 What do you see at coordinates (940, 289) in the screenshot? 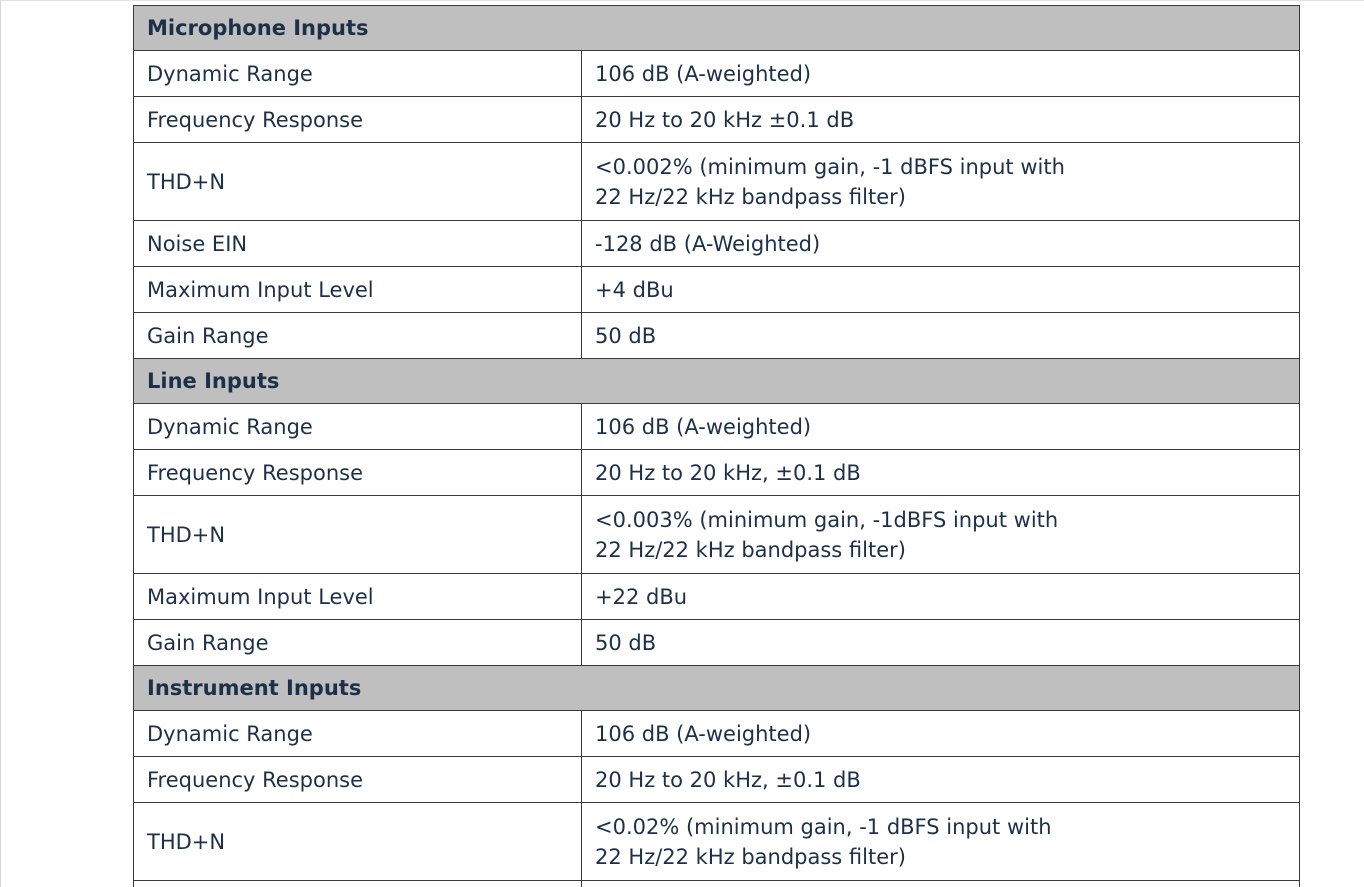
I see `spec-value: +4 dBu` at bounding box center [940, 289].